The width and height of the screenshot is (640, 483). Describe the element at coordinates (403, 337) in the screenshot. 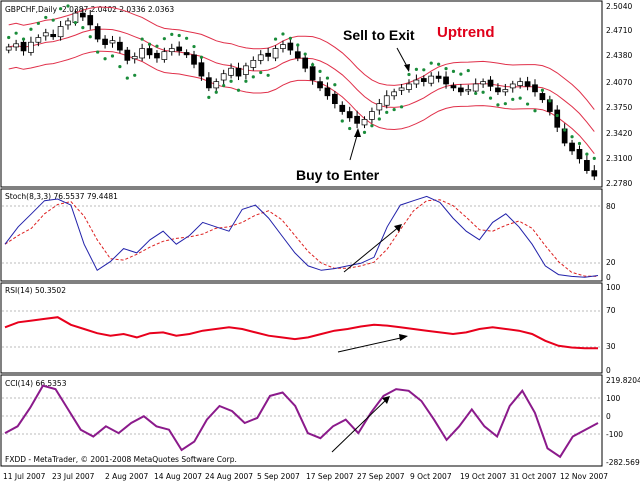

I see `rsi-arrowhead-icon` at that location.